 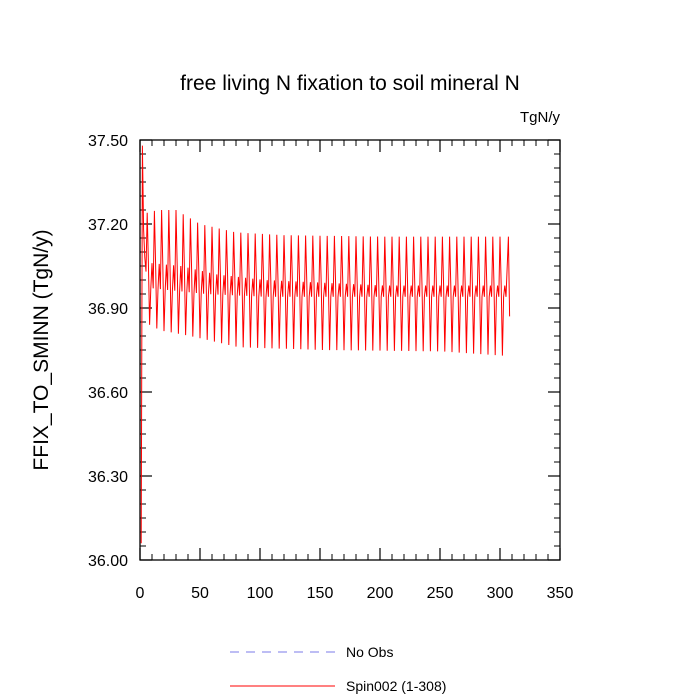 I want to click on x-tick-label: 300, so click(x=500, y=593).